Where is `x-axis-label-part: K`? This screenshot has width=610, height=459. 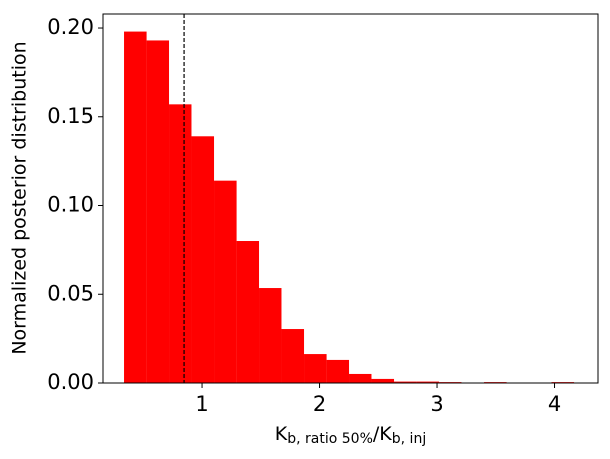 x-axis-label-part: K is located at coordinates (281, 434).